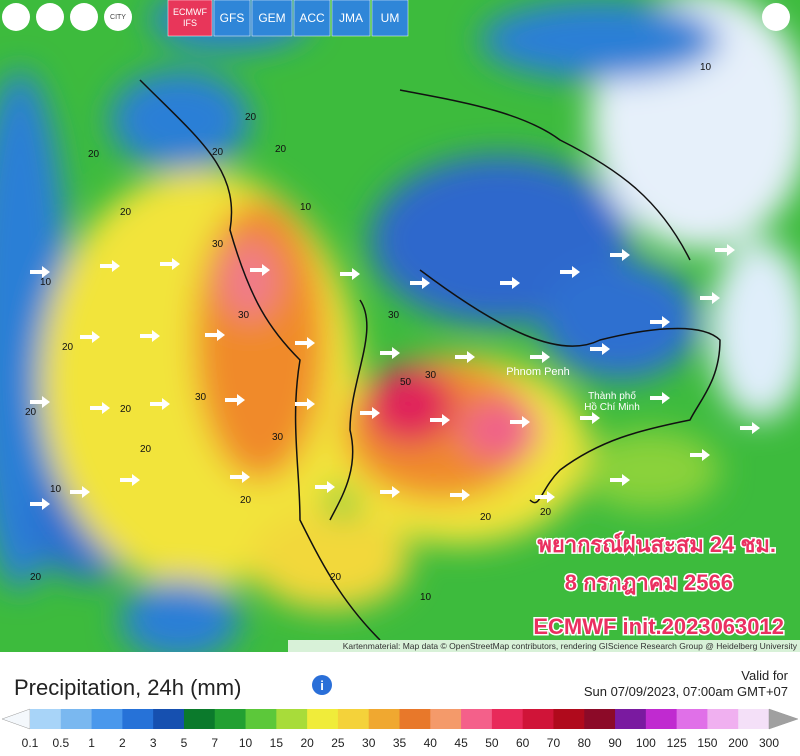 The image size is (800, 756). What do you see at coordinates (153, 743) in the screenshot?
I see `colorbar-label: 3` at bounding box center [153, 743].